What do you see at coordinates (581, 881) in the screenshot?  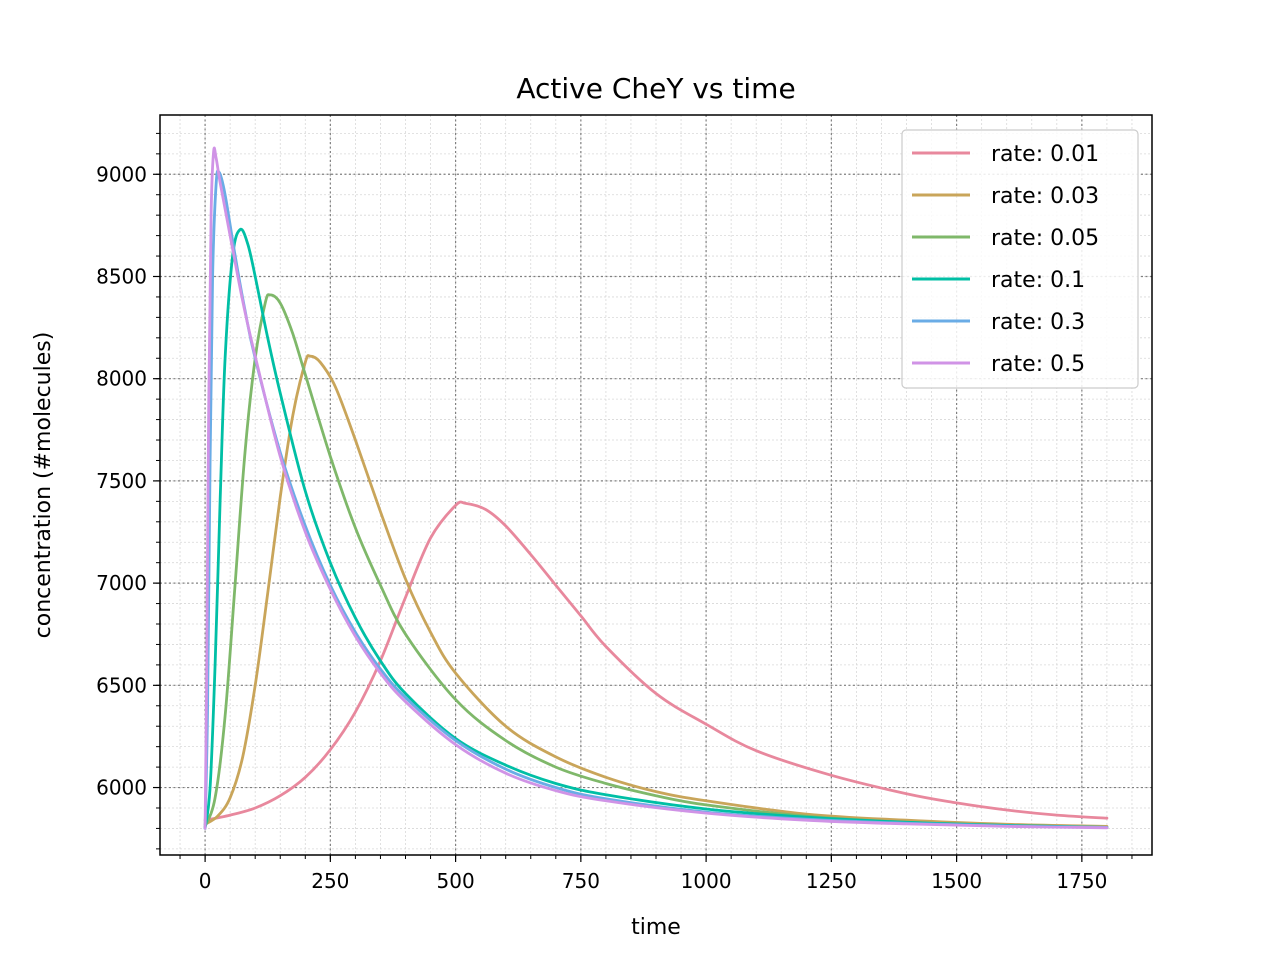 I see `x-tick-label: 750` at bounding box center [581, 881].